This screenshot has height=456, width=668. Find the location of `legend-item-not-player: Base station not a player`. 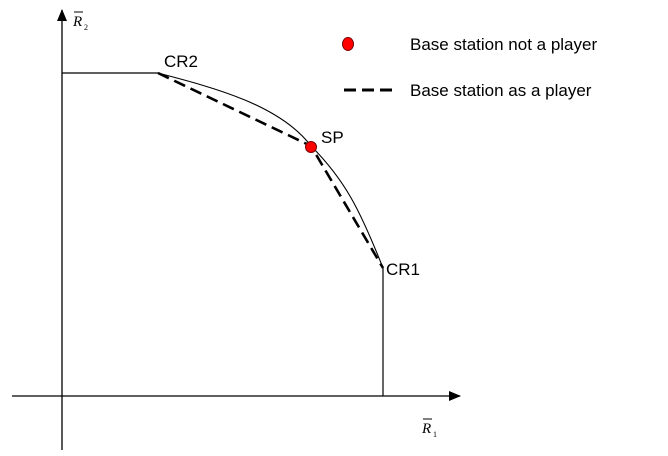

legend-item-not-player: Base station not a player is located at coordinates (469, 44).